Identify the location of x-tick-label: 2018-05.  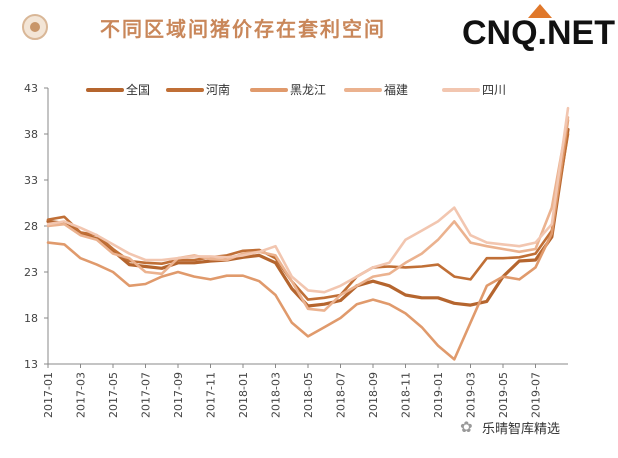
(308, 395).